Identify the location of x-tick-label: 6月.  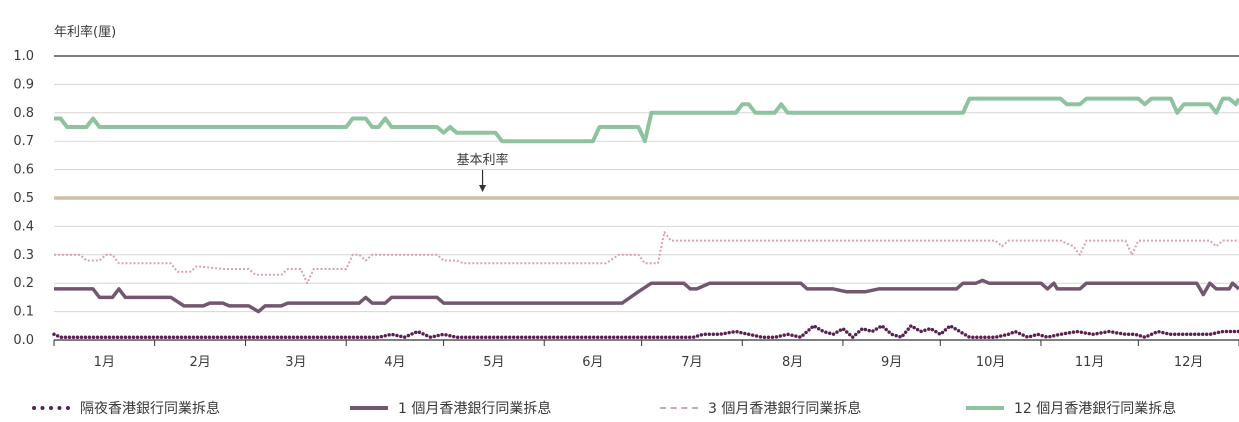
(592, 362).